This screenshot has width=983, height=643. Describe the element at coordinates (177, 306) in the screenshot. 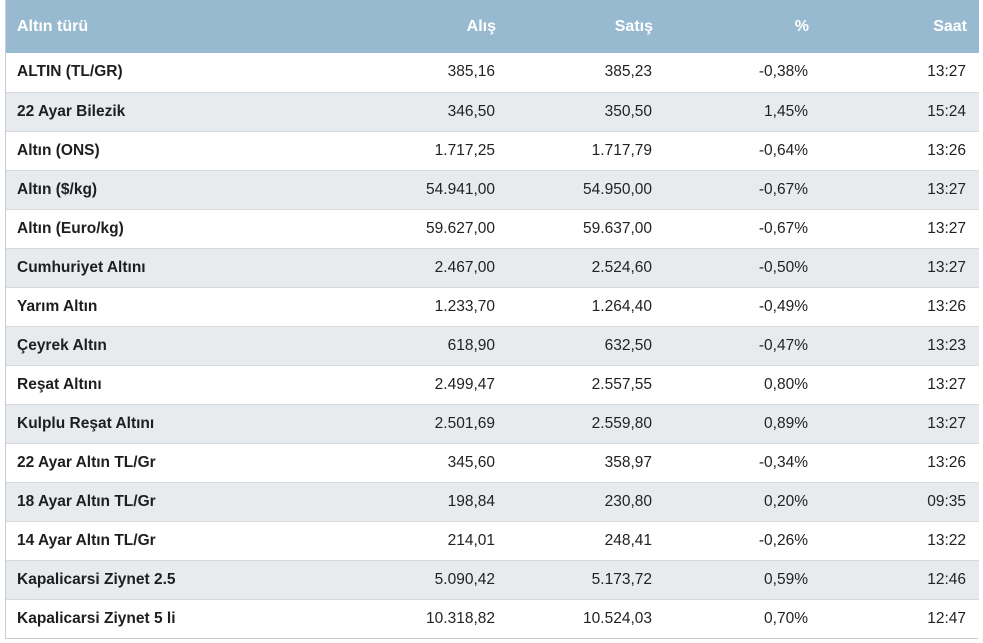

I see `gold-type-cell: Yarım Altın` at that location.